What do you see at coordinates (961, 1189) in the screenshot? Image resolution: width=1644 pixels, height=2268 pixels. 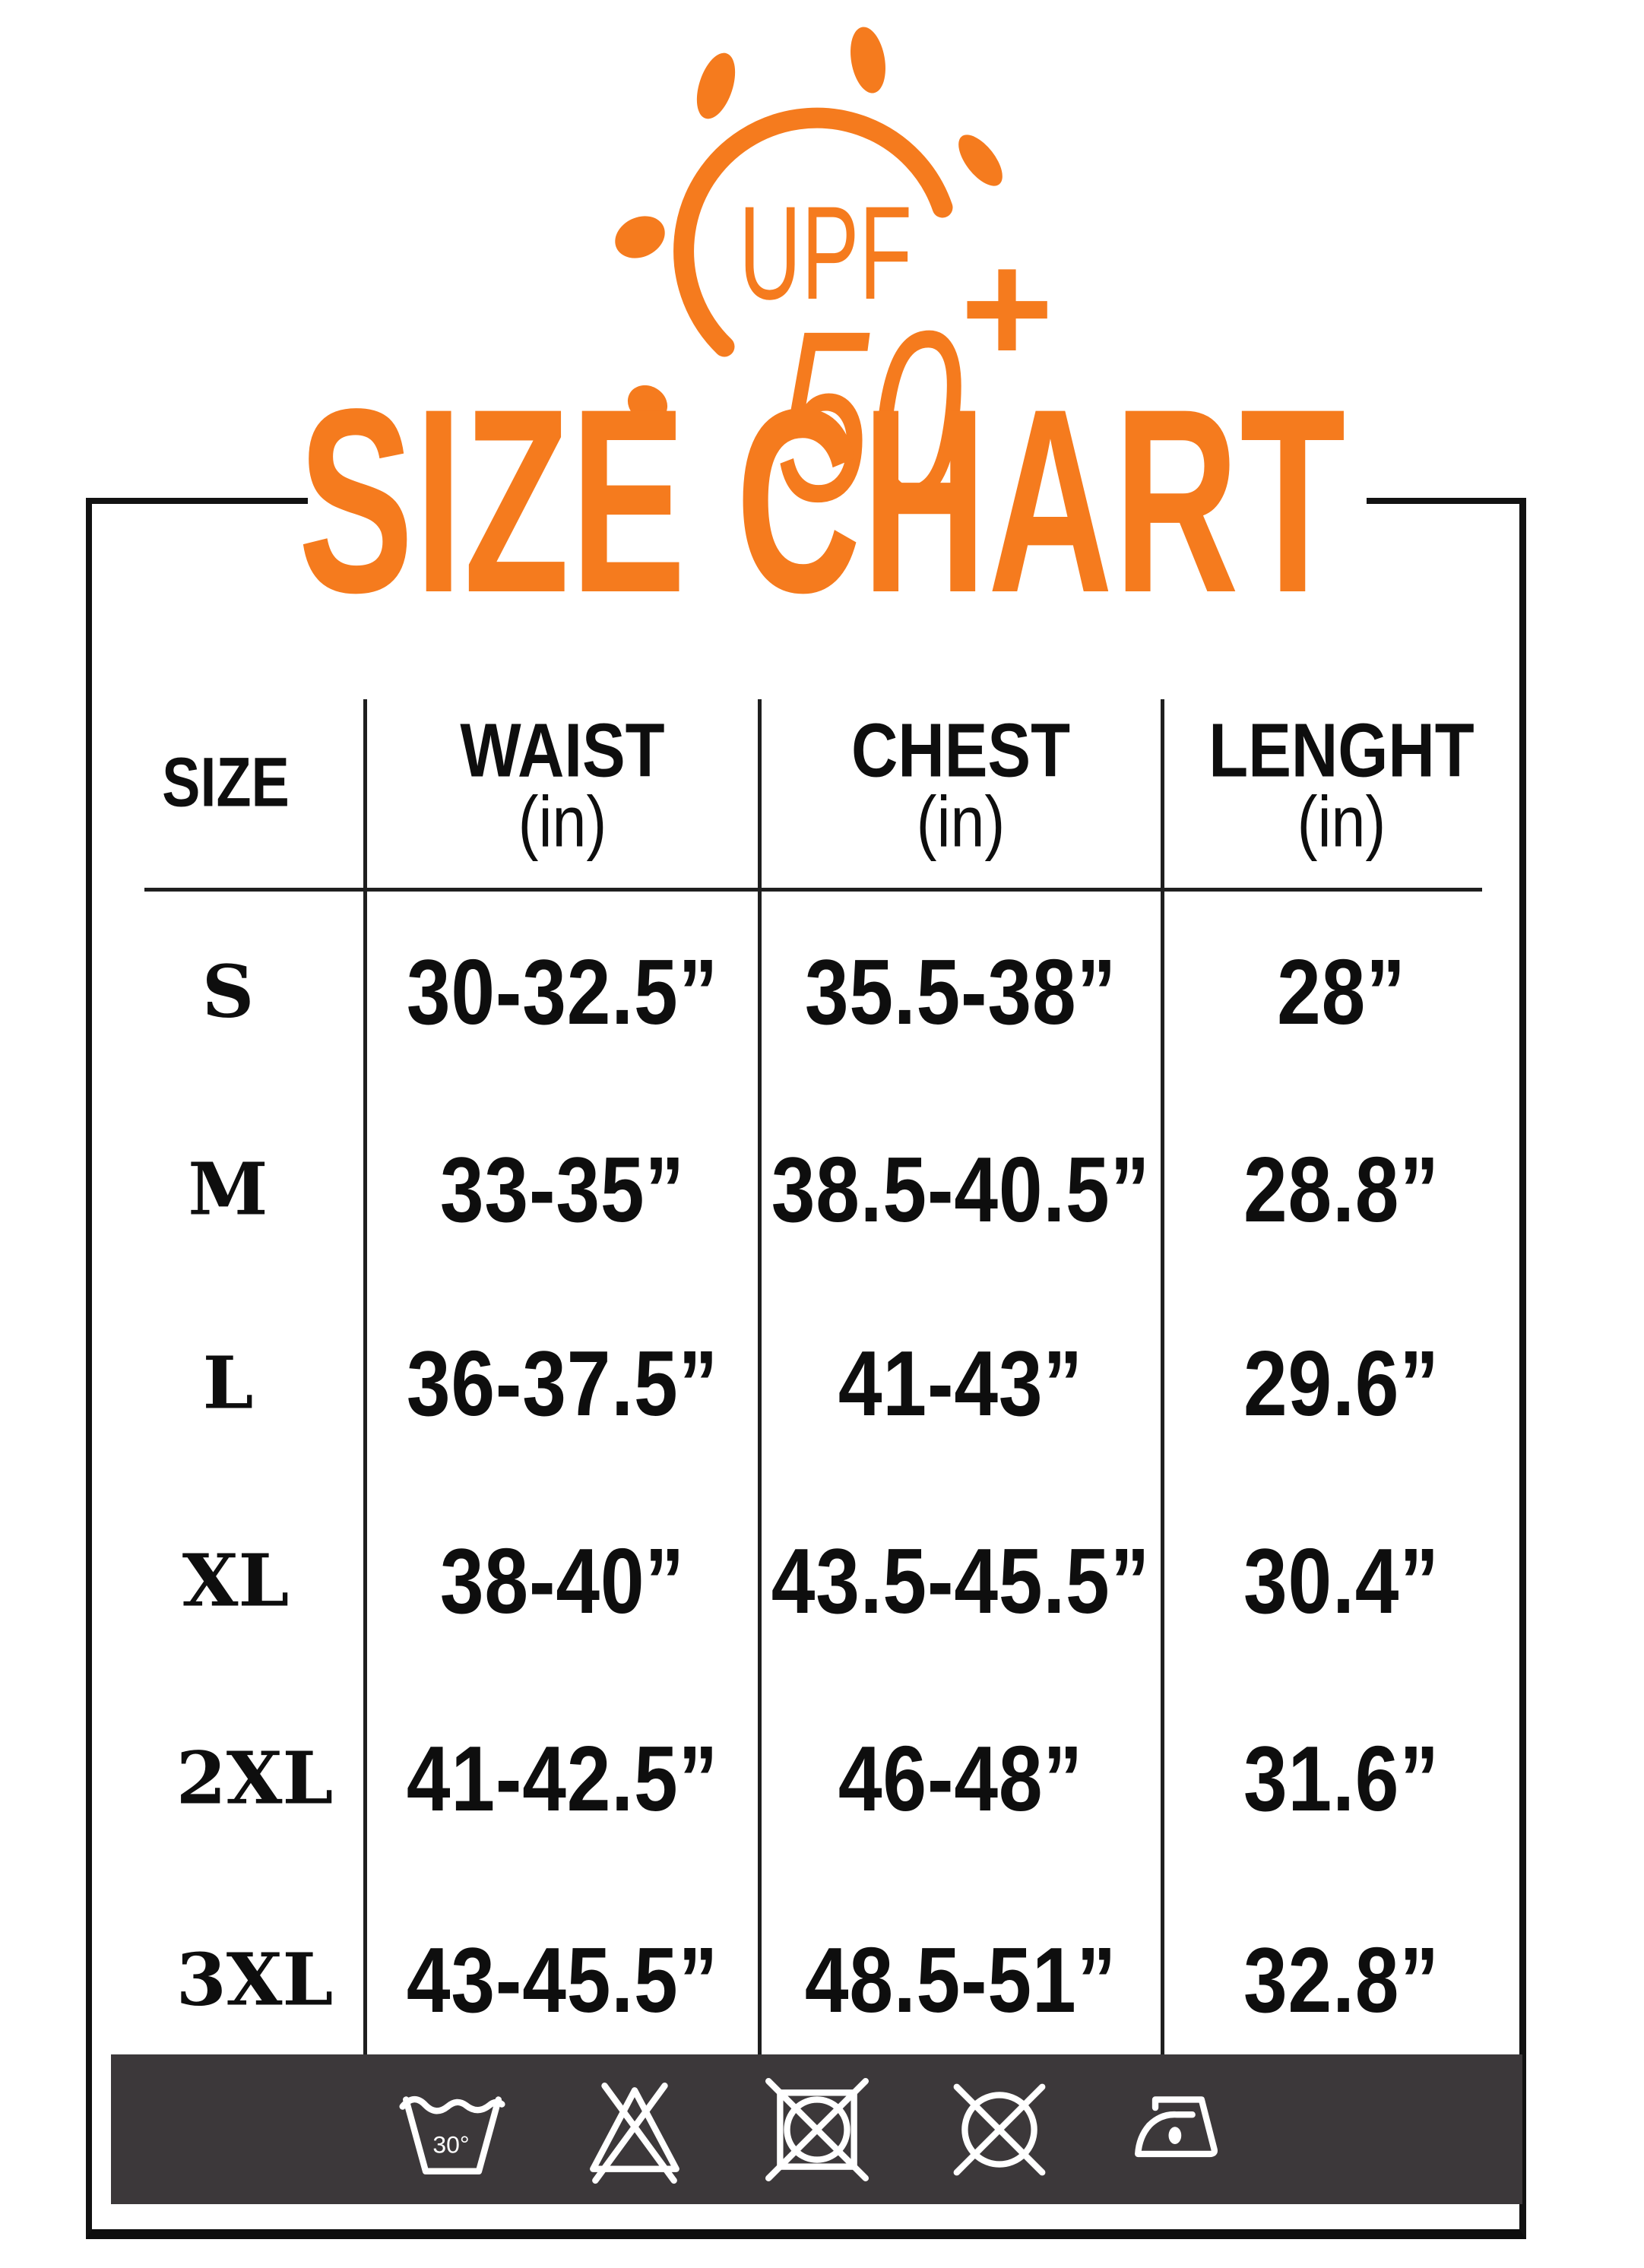 I see `cell-chest: 38.5-40.5”` at bounding box center [961, 1189].